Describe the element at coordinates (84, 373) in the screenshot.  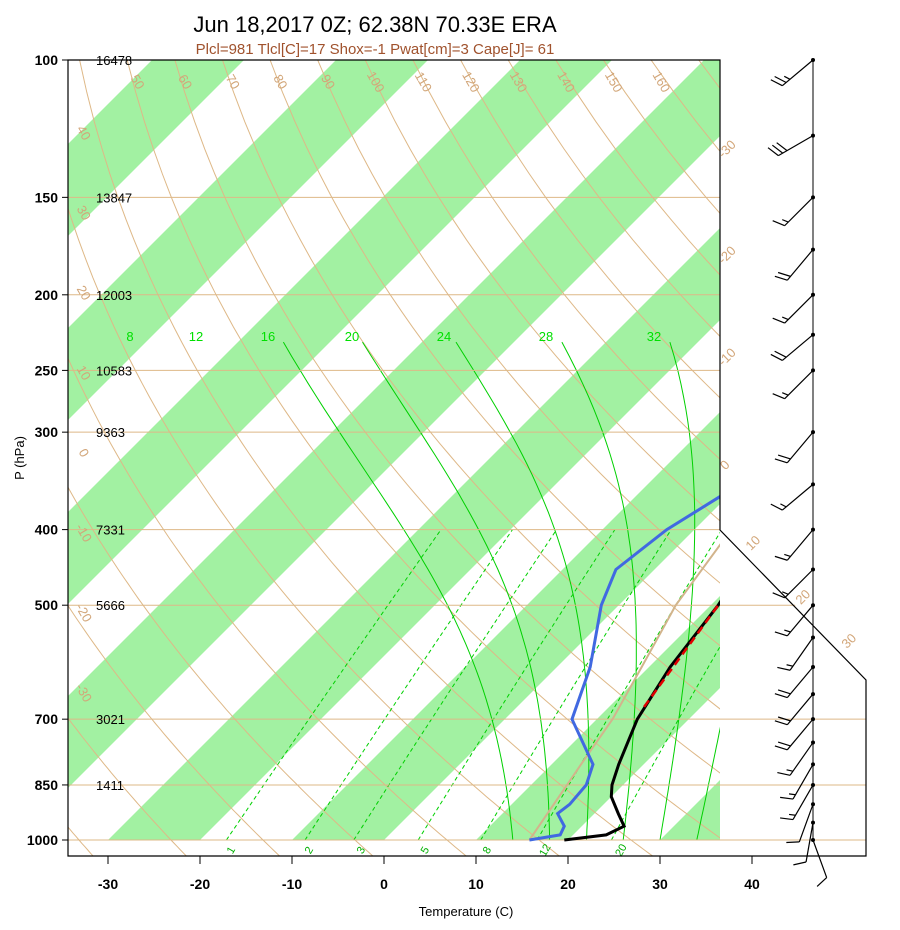
I see `adiabat-label: 10` at that location.